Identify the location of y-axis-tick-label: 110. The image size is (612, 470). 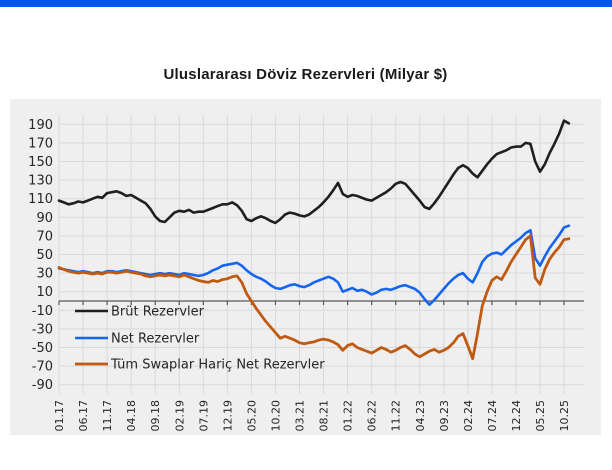
(40, 199).